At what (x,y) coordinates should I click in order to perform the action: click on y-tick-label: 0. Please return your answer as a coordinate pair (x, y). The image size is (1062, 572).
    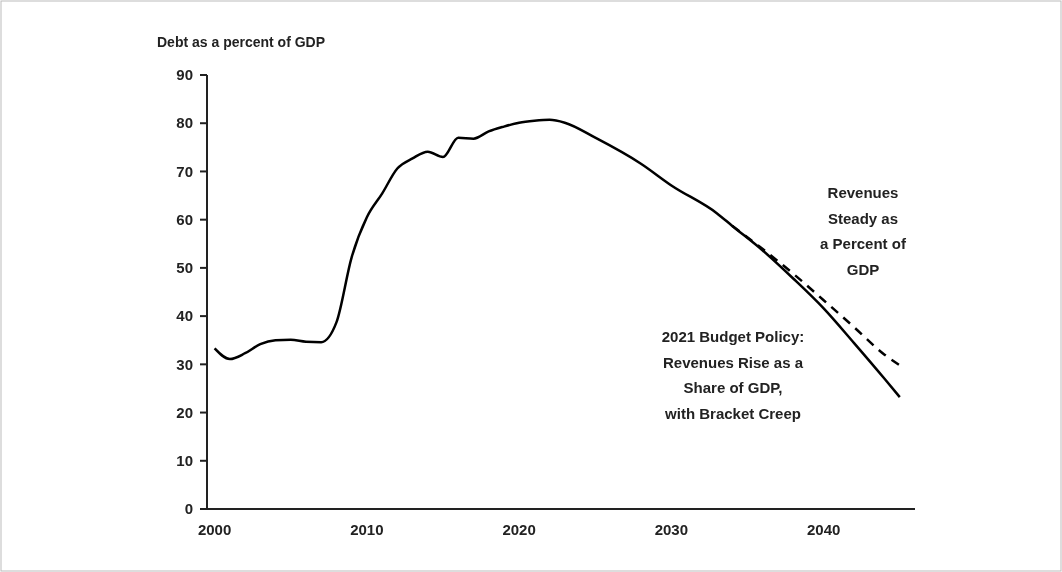
    Looking at the image, I should click on (188, 509).